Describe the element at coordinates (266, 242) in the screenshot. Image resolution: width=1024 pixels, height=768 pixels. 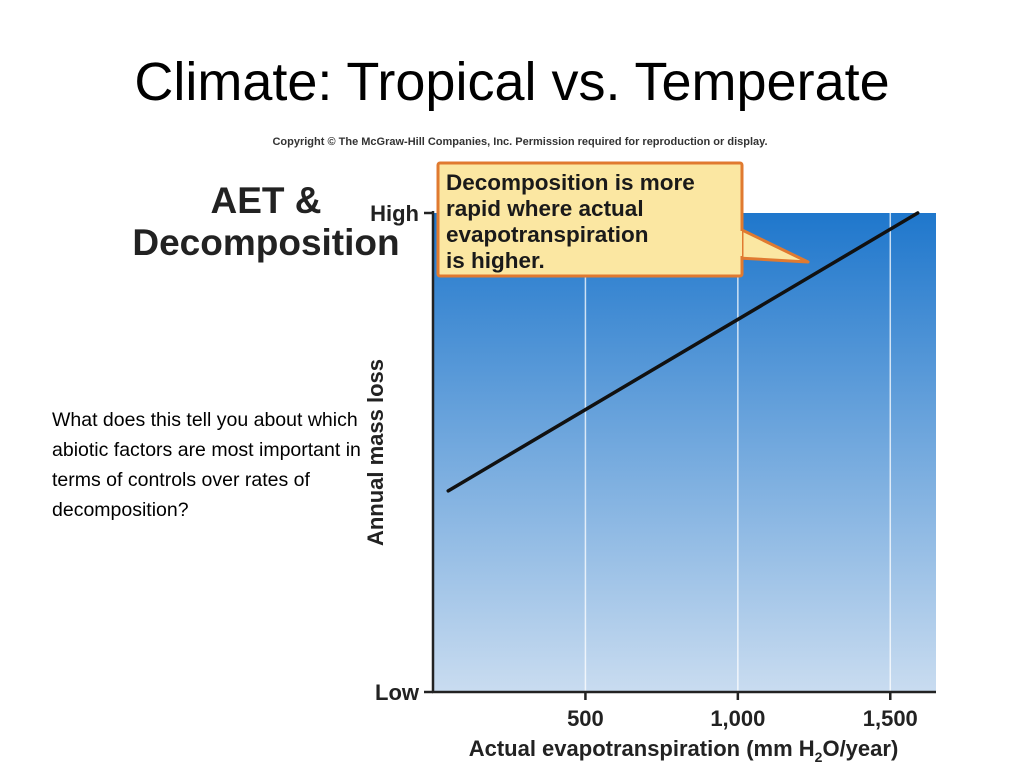
I see `figure-heading-line2: Decomposition` at that location.